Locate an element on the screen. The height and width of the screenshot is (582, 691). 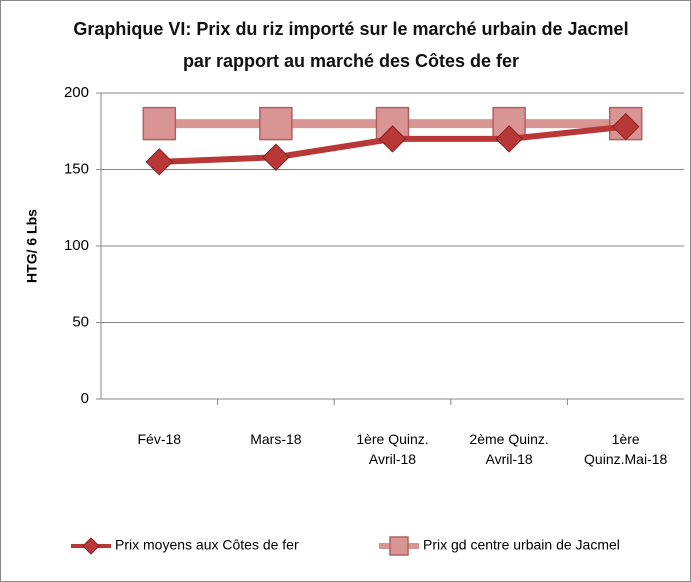
y-axis-label: HTG/ 6 Lbs is located at coordinates (32, 246).